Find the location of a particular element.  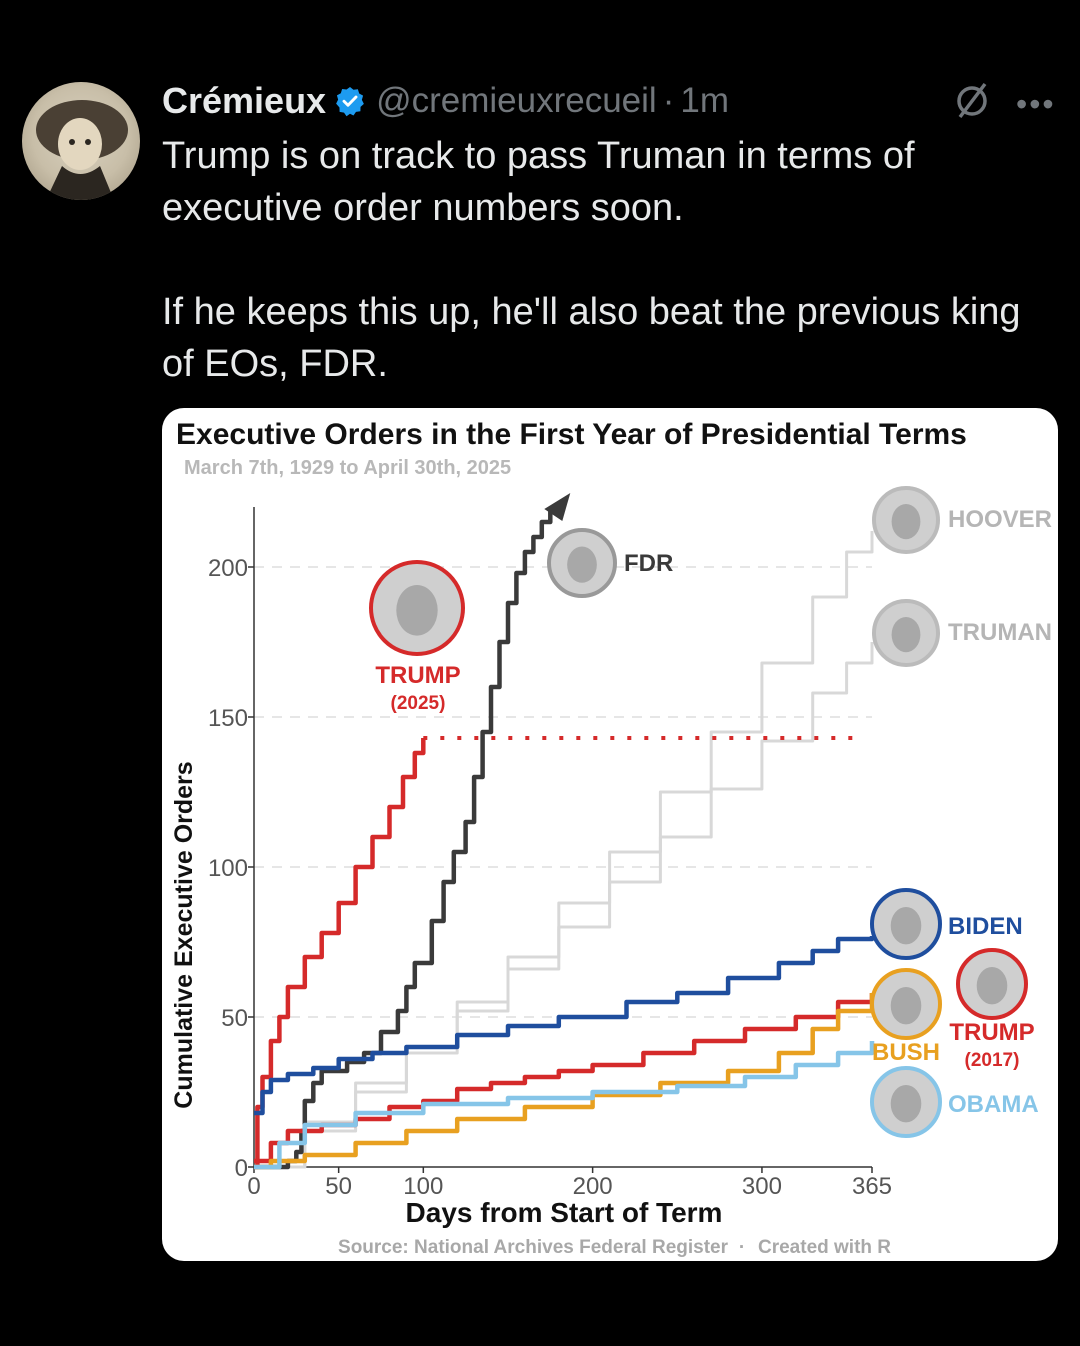

y-tick-label-100: 100 is located at coordinates (228, 868).